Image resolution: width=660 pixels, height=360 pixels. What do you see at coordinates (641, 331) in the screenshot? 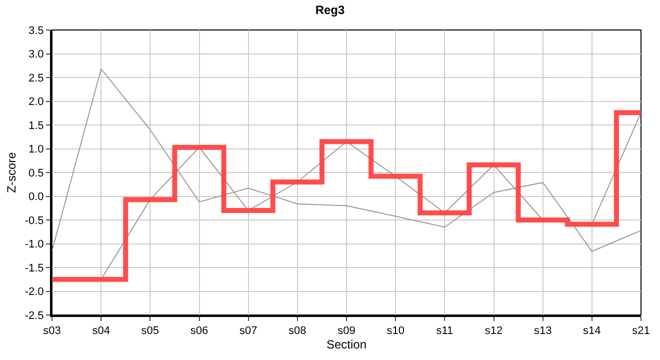
I see `x-tick-label: s21` at bounding box center [641, 331].